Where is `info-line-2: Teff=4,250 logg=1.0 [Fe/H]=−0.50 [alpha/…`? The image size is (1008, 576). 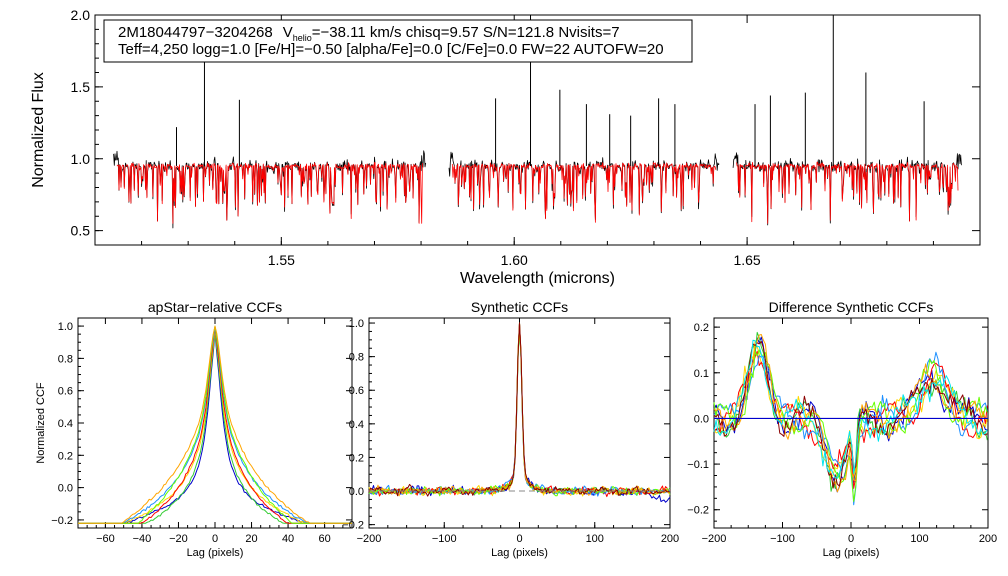
info-line-2: Teff=4,250 logg=1.0 [Fe/H]=−0.50 [alpha/… is located at coordinates (391, 49).